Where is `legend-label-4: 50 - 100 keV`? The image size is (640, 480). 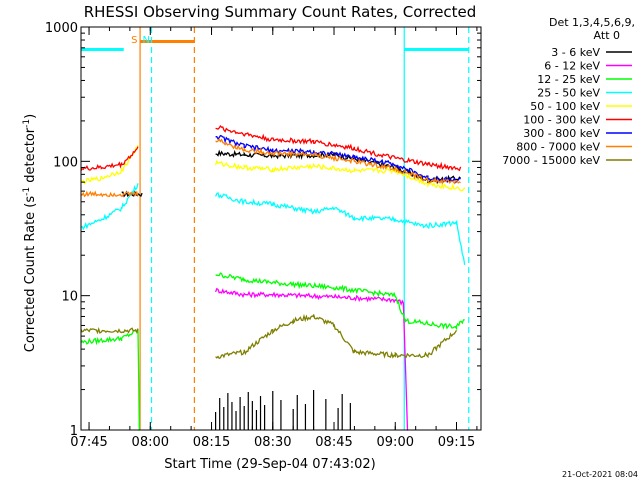
legend-label-4: 50 - 100 keV is located at coordinates (565, 106).